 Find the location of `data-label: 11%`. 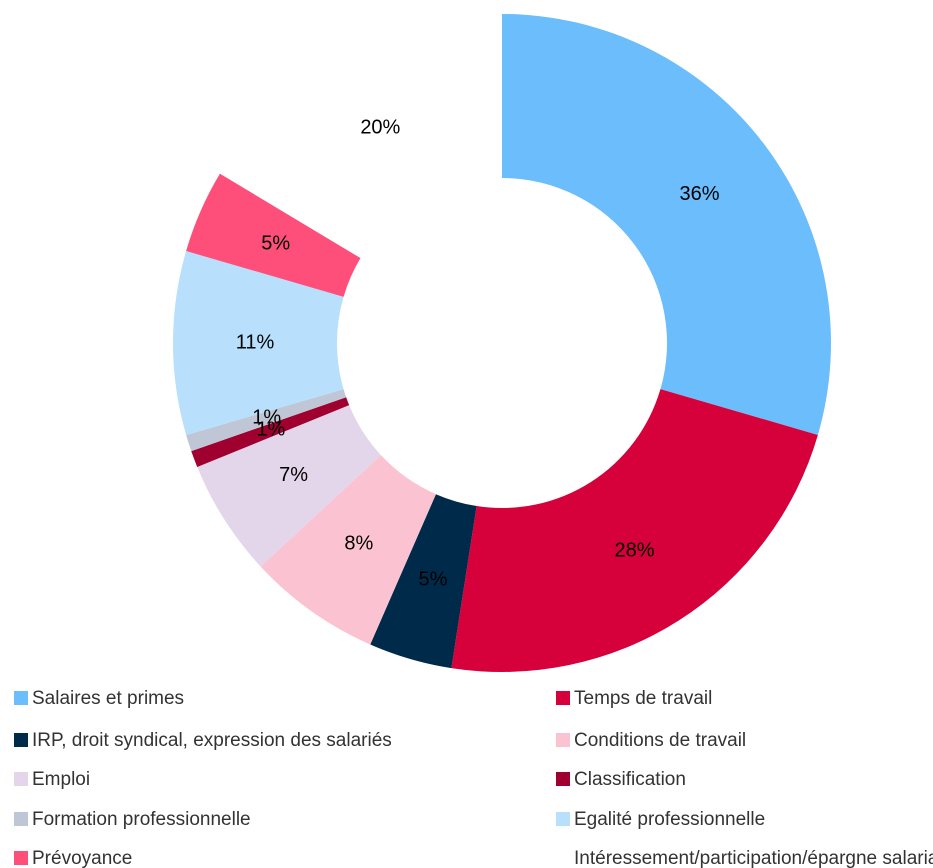

data-label: 11% is located at coordinates (255, 342).